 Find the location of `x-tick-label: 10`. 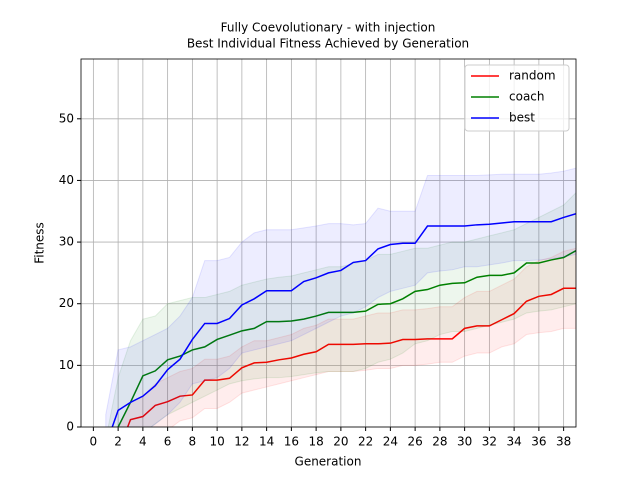

x-tick-label: 10 is located at coordinates (216, 442).